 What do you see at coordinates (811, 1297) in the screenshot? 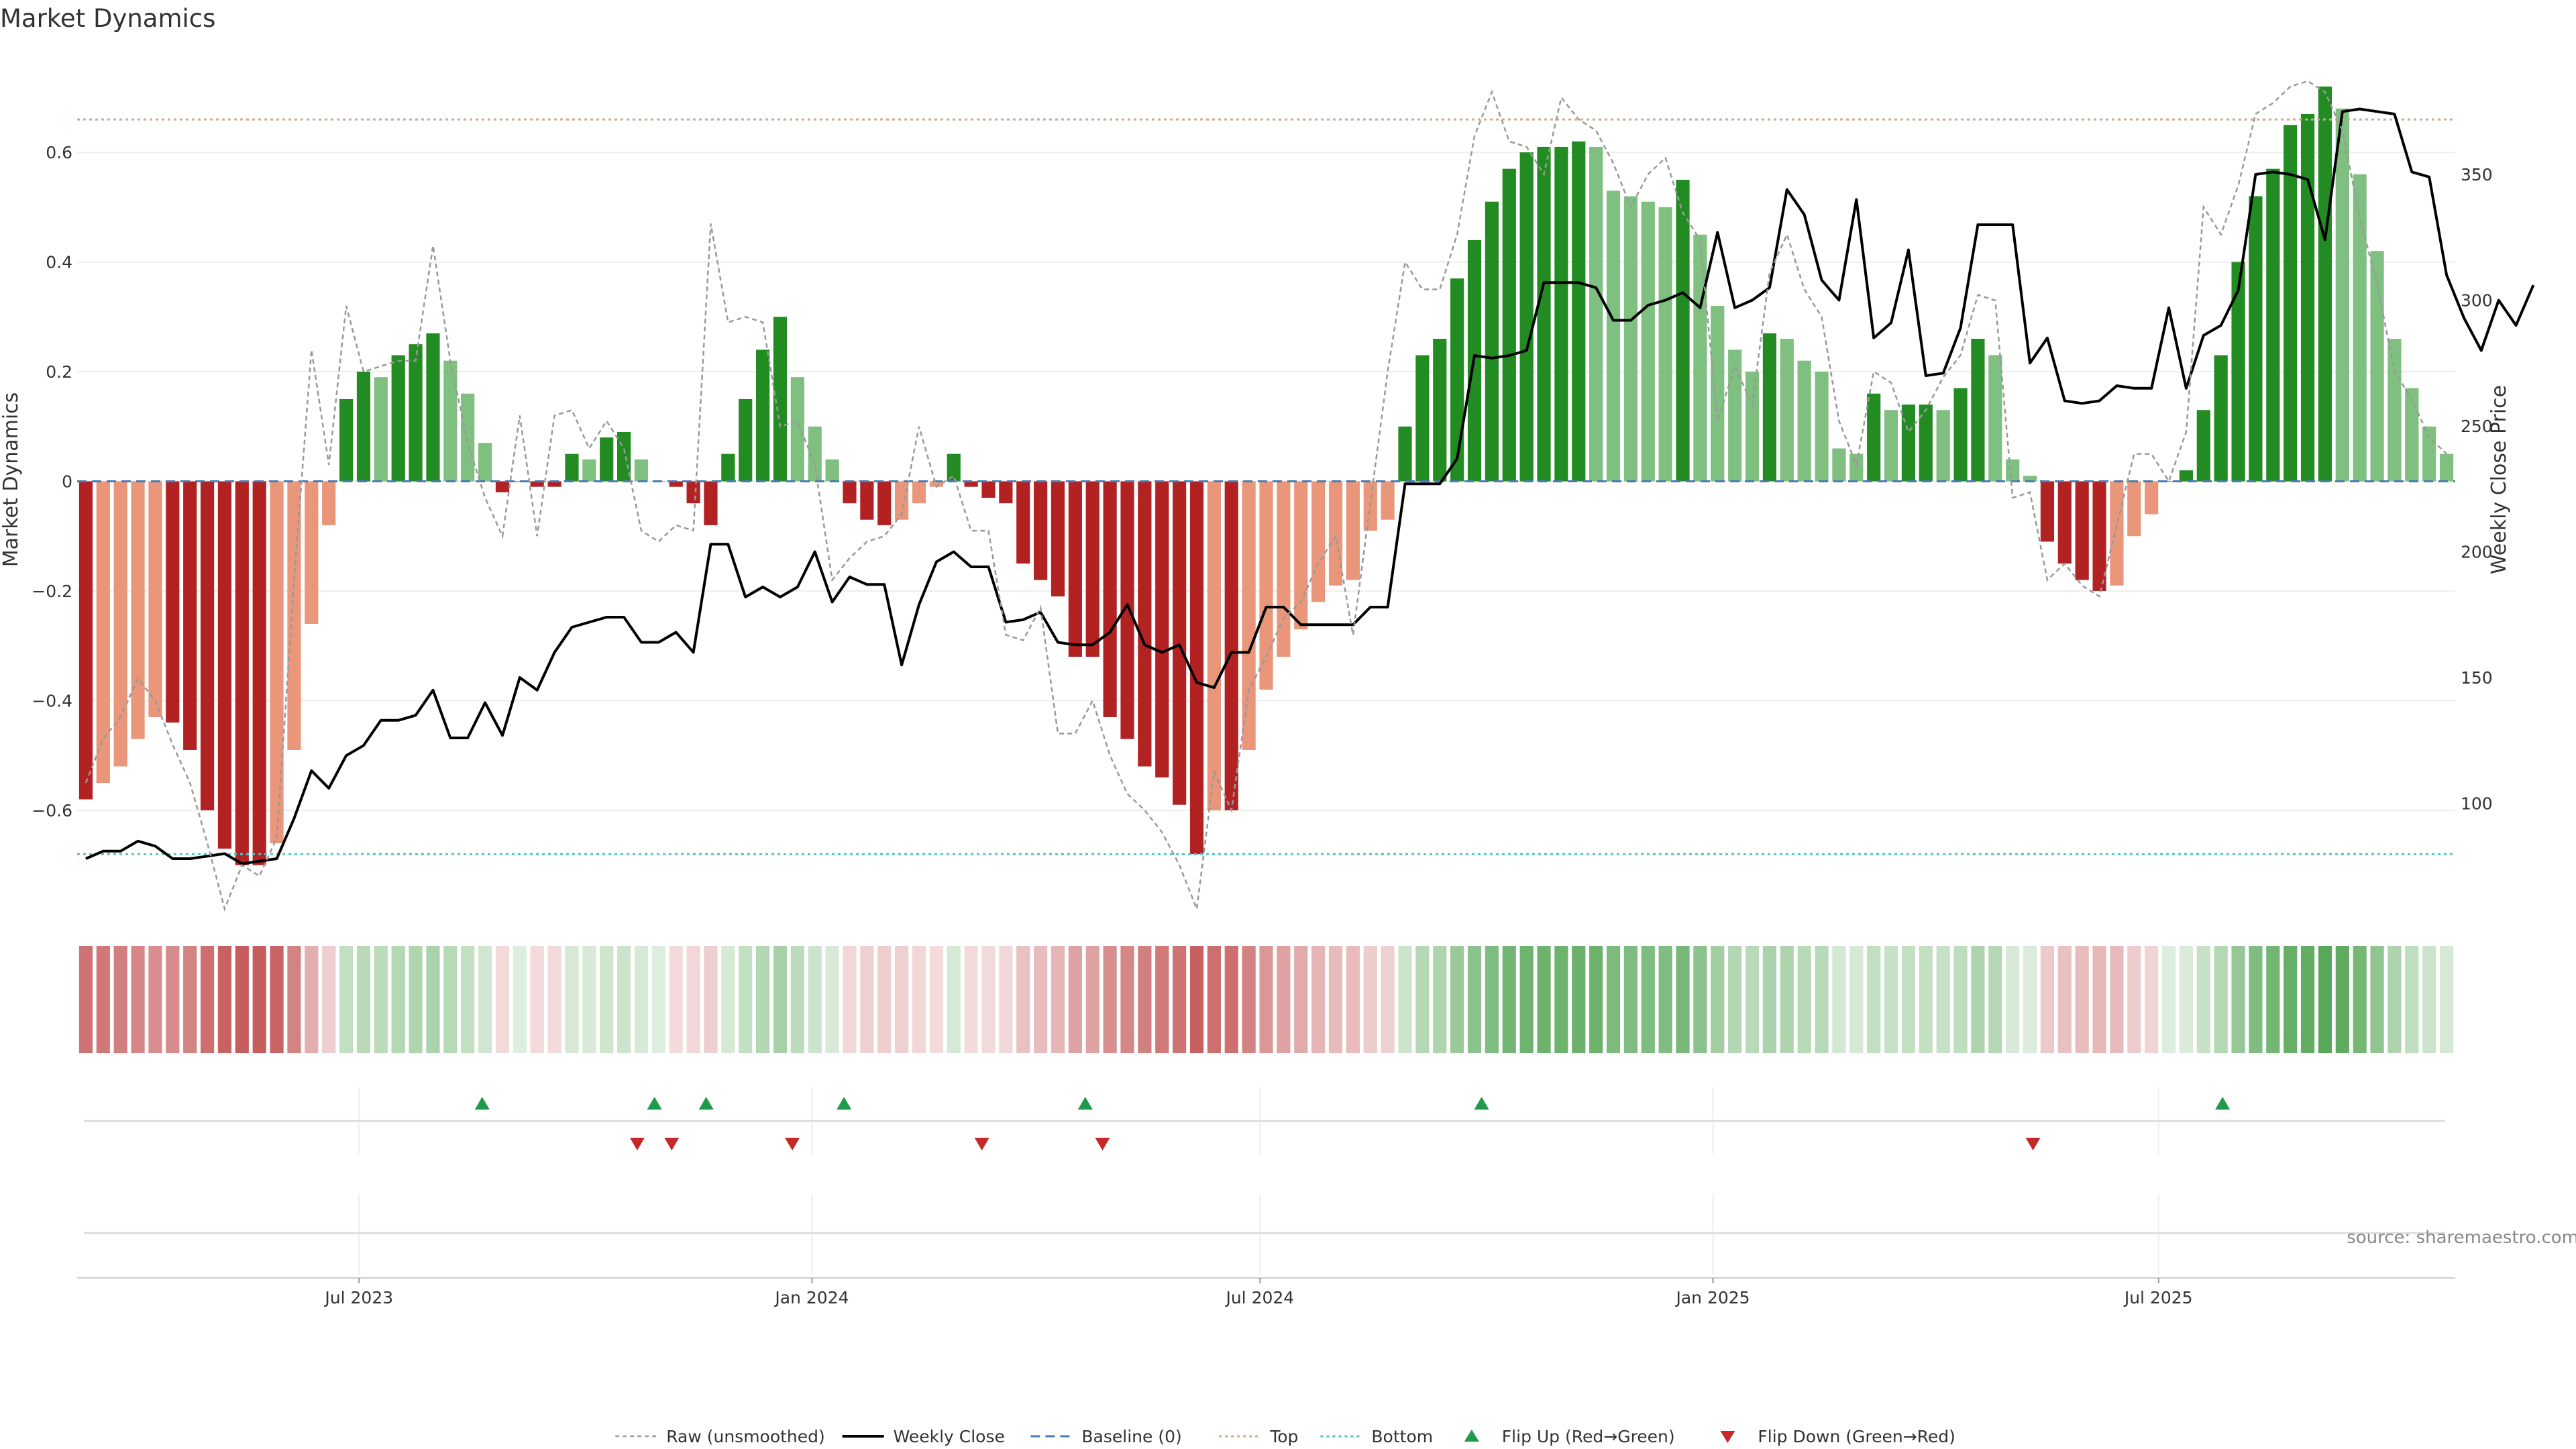
I see `x-tick-label: Jan 2024` at bounding box center [811, 1297].